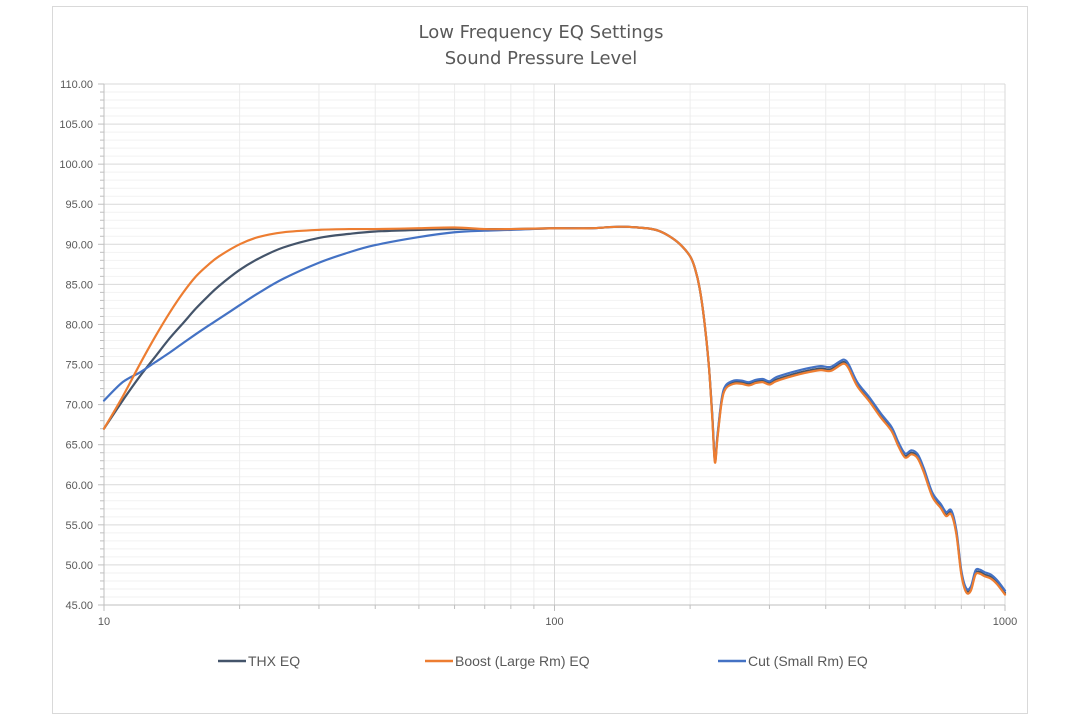 The height and width of the screenshot is (721, 1082). What do you see at coordinates (79, 606) in the screenshot?
I see `y-tick-label: 45.00` at bounding box center [79, 606].